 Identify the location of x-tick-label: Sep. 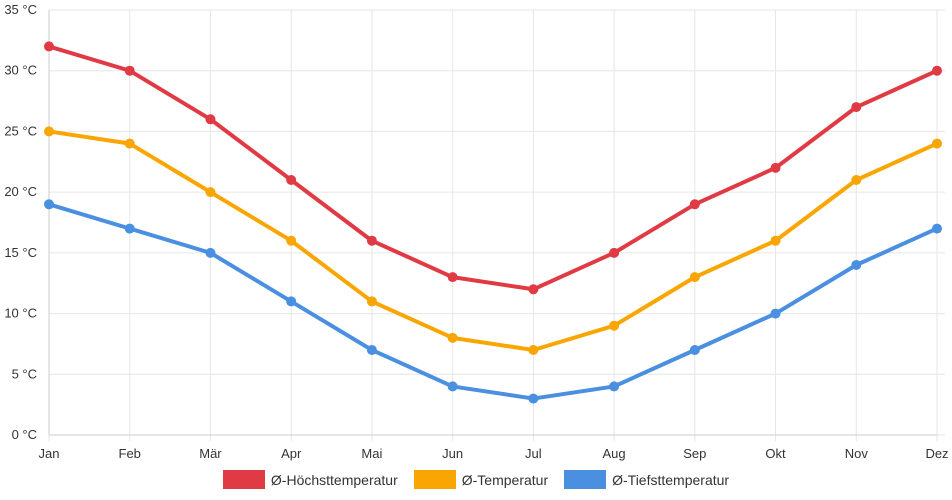
(694, 453).